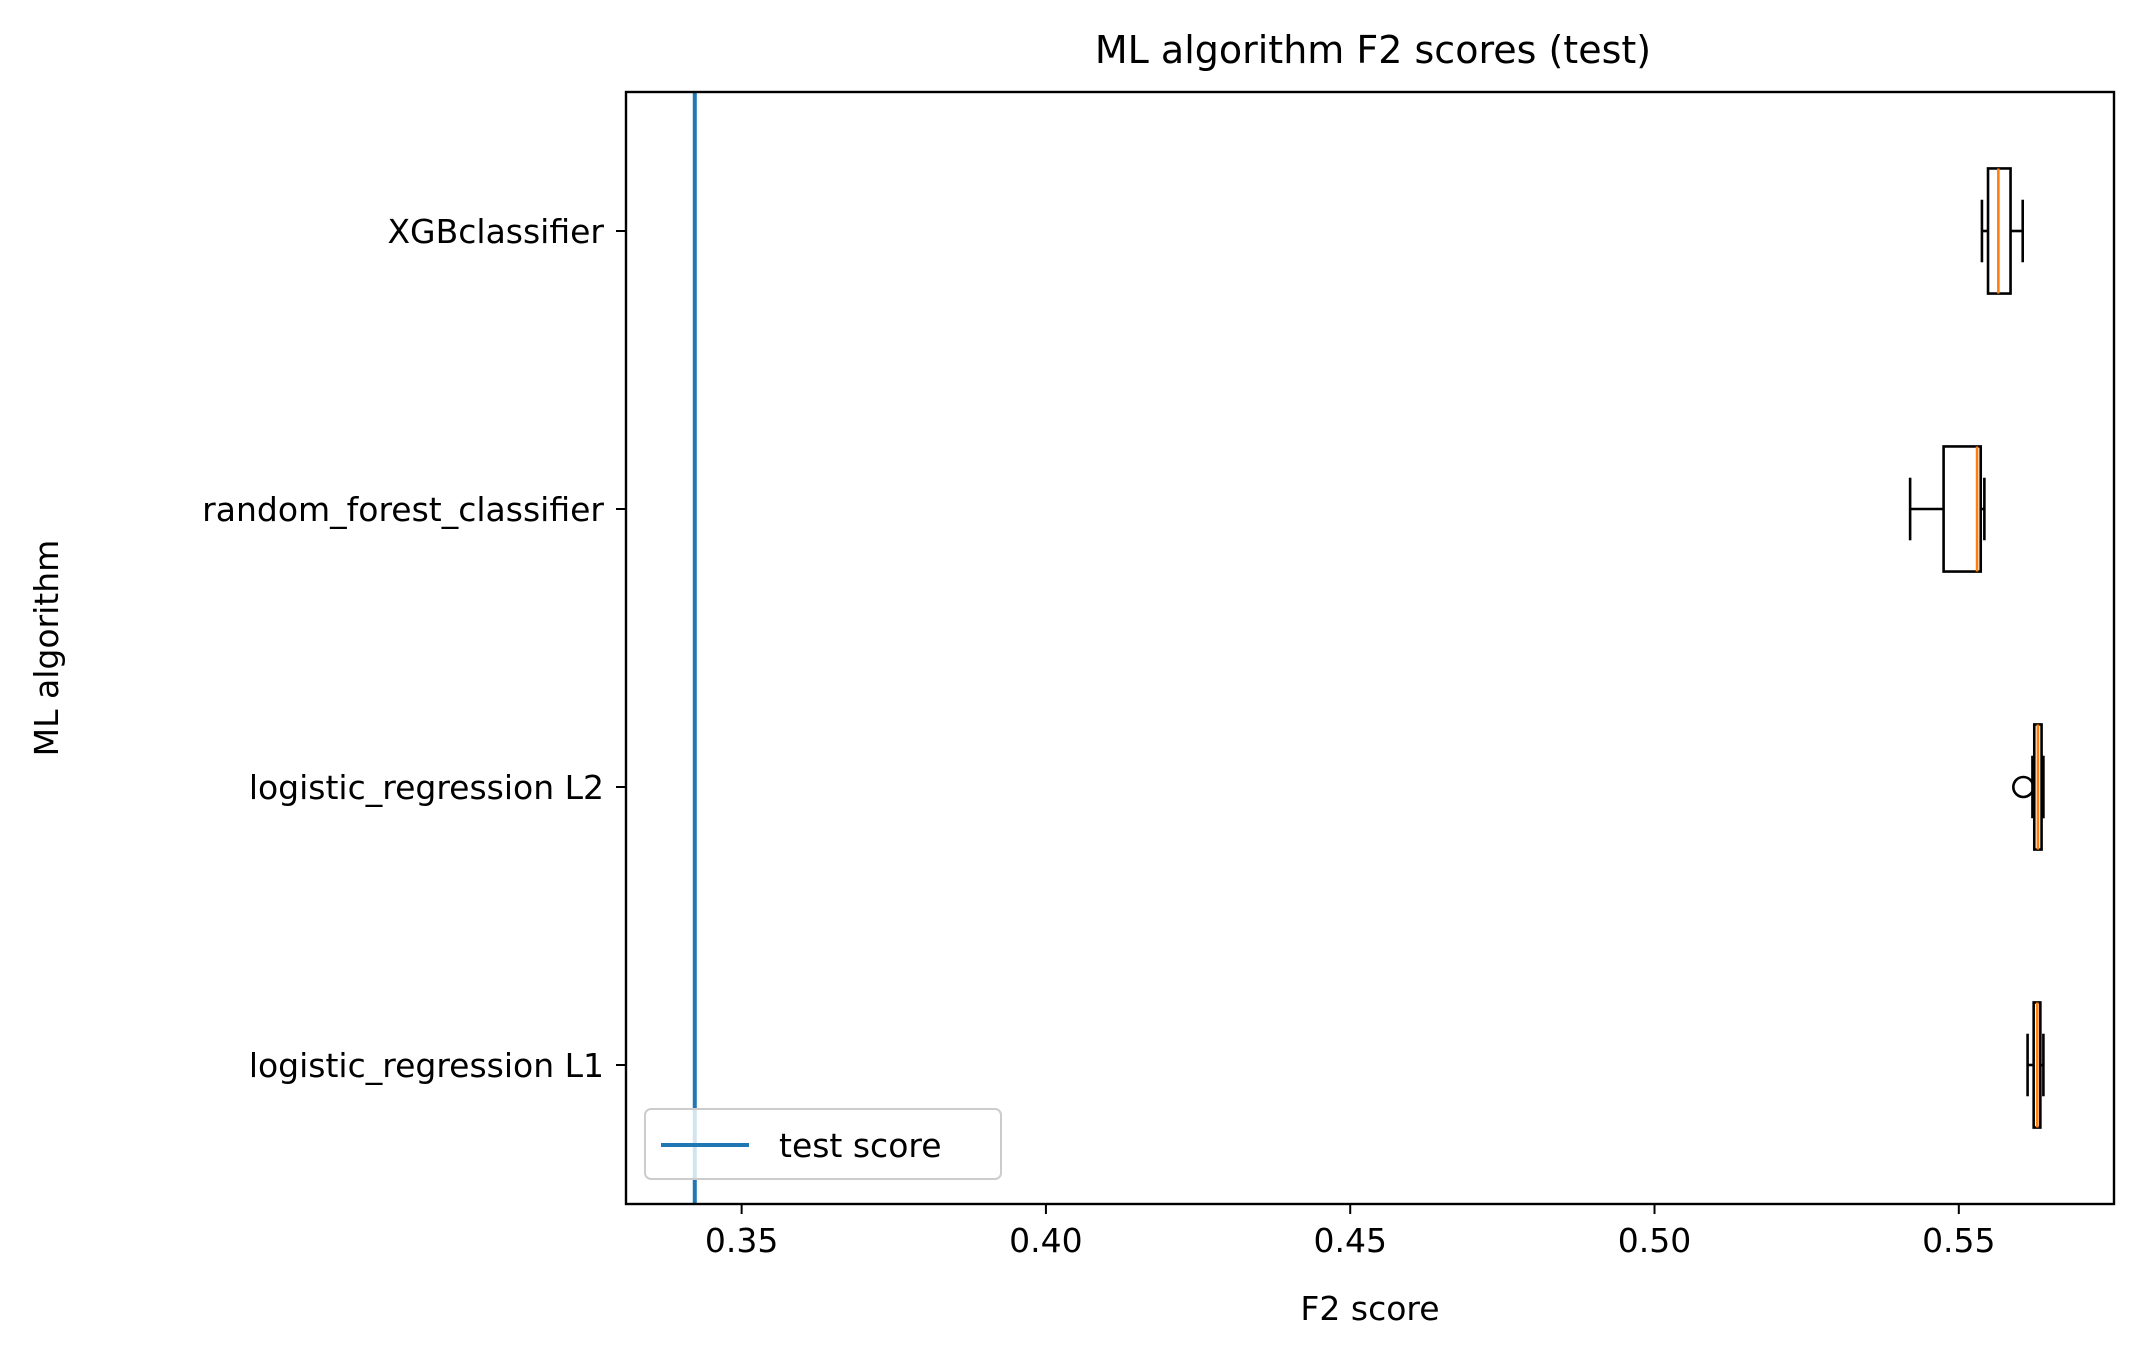 The width and height of the screenshot is (2140, 1362). I want to click on y-tick-label: logistic_regression L2, so click(426, 787).